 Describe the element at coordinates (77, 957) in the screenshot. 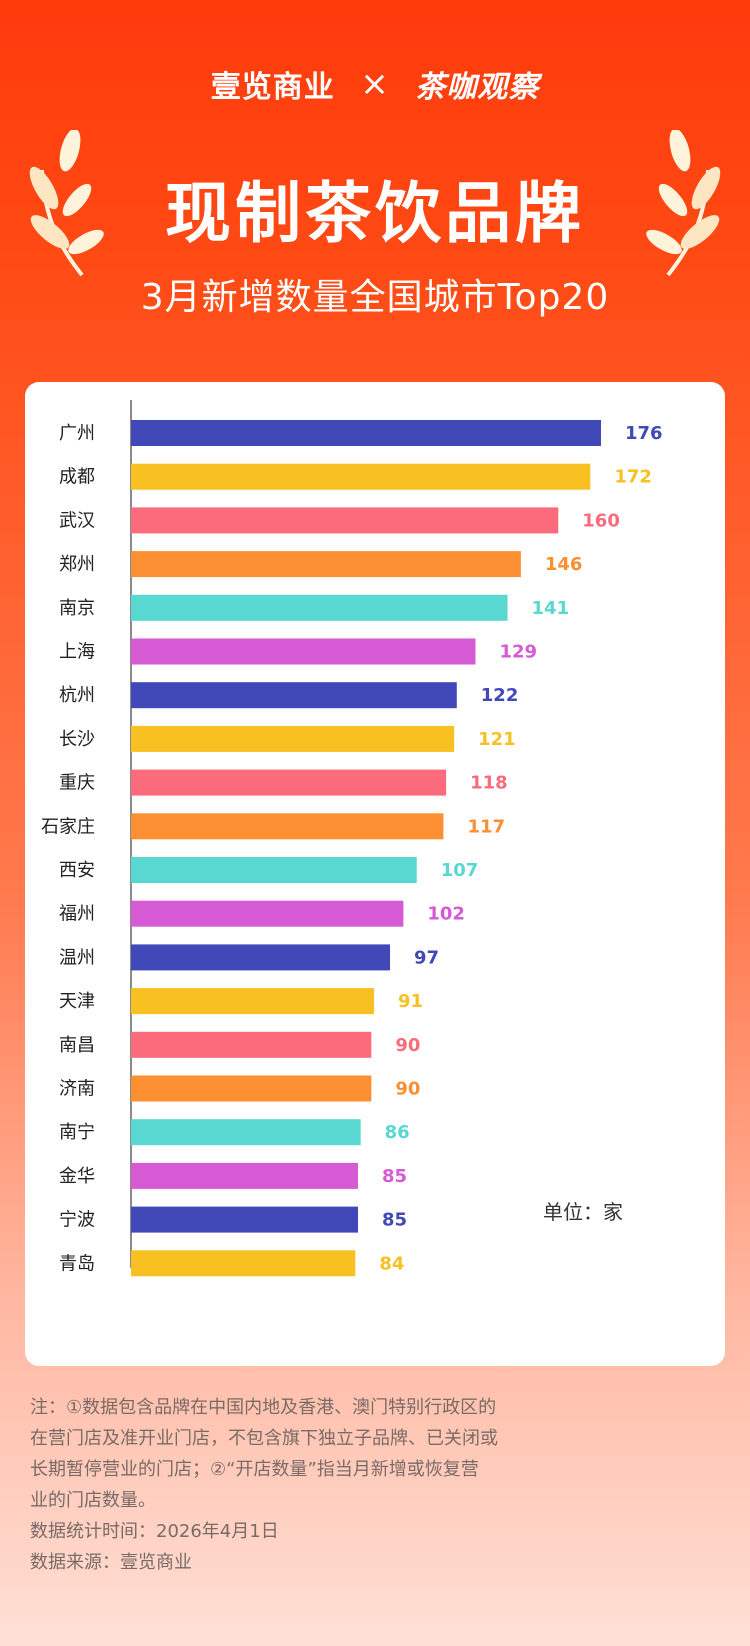

I see `category-label: 温州` at that location.